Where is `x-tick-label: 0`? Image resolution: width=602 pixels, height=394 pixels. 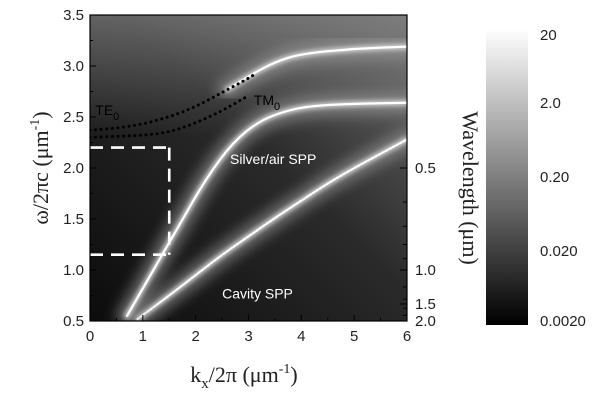
x-tick-label: 0 is located at coordinates (90, 336).